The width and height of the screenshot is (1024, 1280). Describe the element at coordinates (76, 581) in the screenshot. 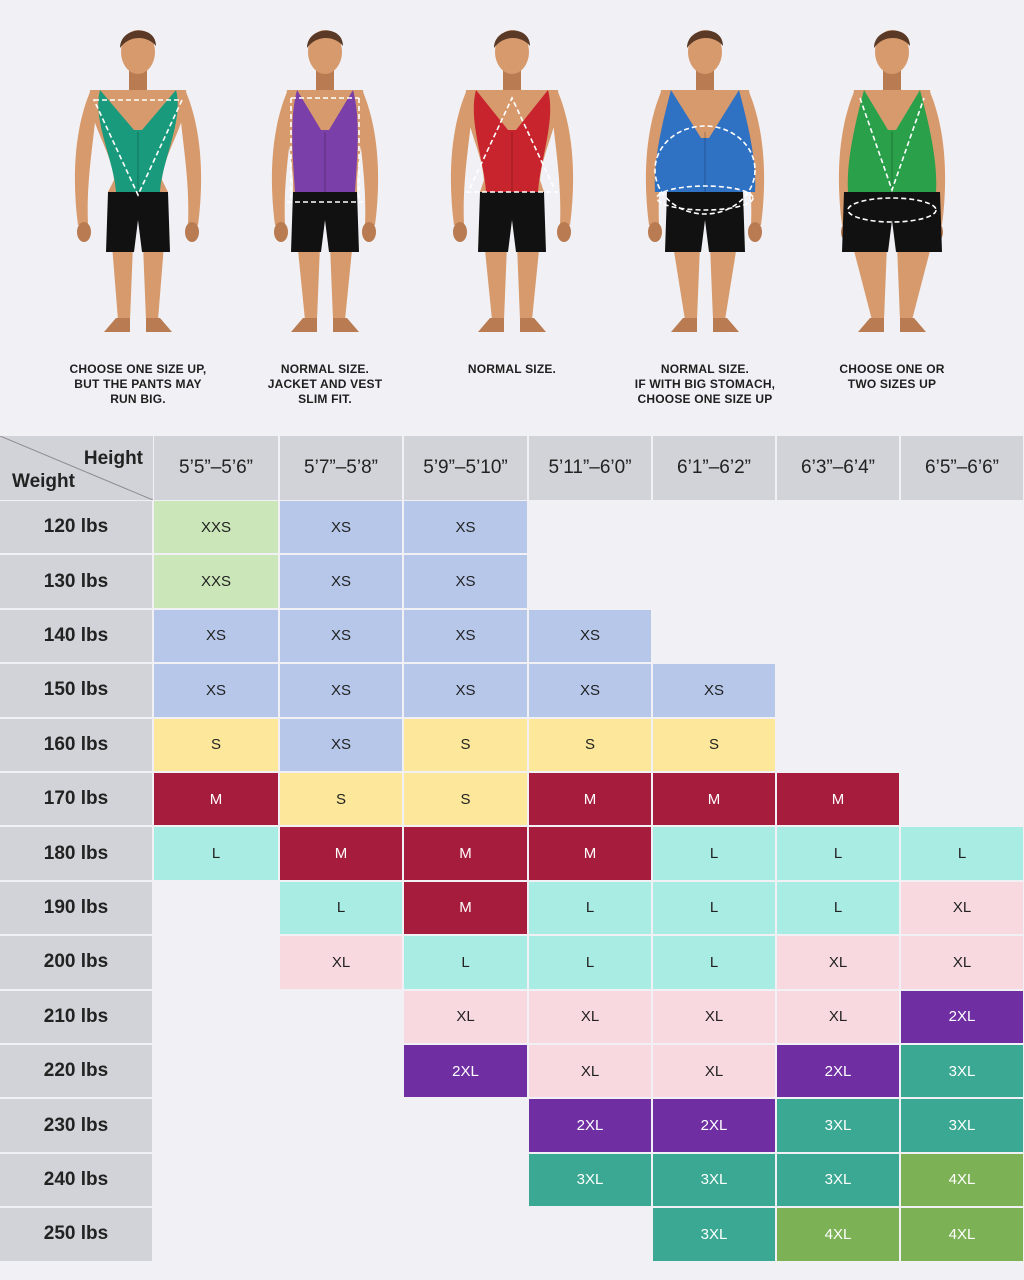

I see `weight-row-header: 130 lbs` at that location.